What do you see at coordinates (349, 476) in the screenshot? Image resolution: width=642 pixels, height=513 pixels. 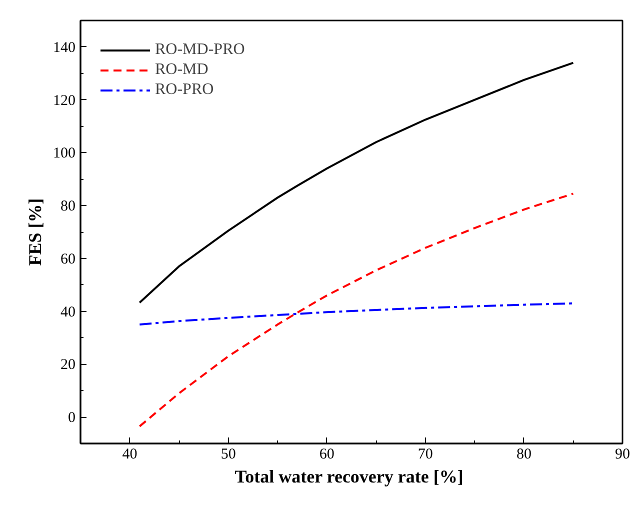 I see `x-axis-title: Total water recovery rate [%]` at bounding box center [349, 476].